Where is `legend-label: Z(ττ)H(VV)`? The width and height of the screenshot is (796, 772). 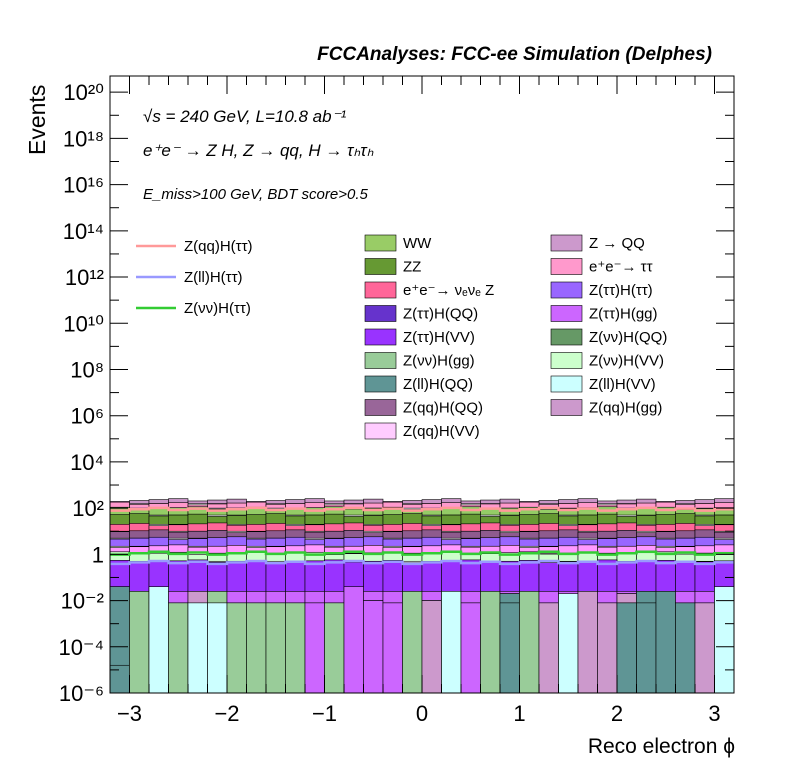 legend-label: Z(ττ)H(VV) is located at coordinates (439, 337).